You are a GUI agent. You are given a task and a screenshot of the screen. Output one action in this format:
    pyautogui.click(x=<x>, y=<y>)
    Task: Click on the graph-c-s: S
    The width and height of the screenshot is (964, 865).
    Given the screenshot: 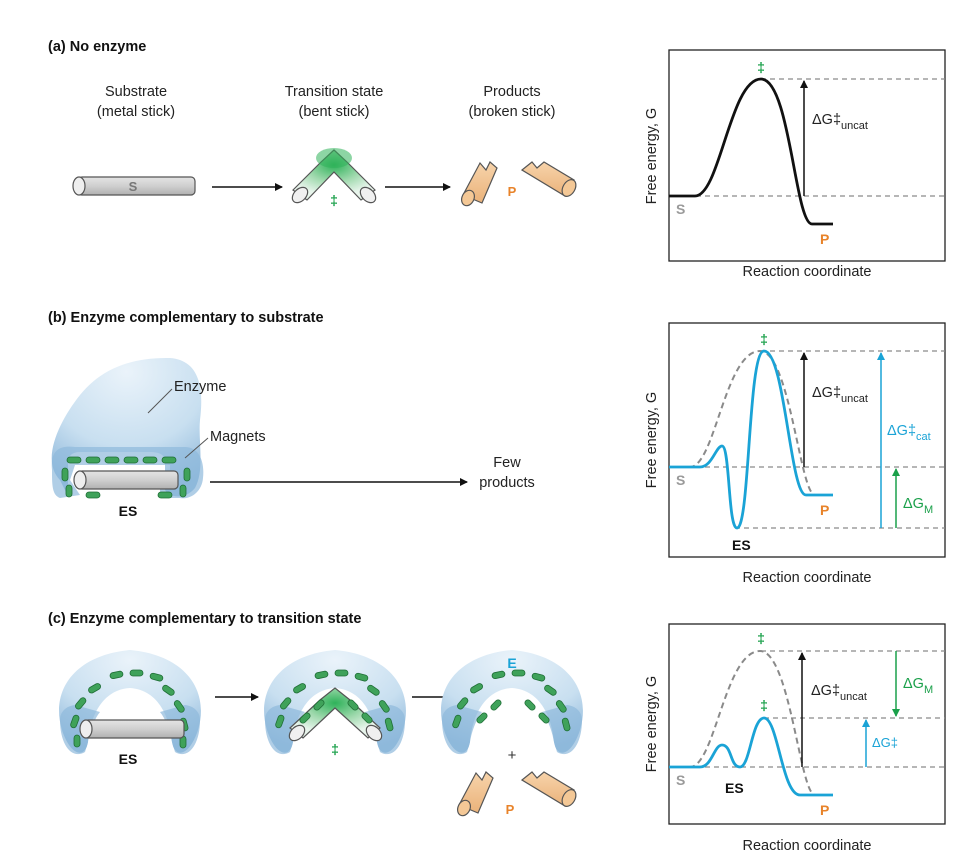 What is the action you would take?
    pyautogui.click(x=680, y=780)
    